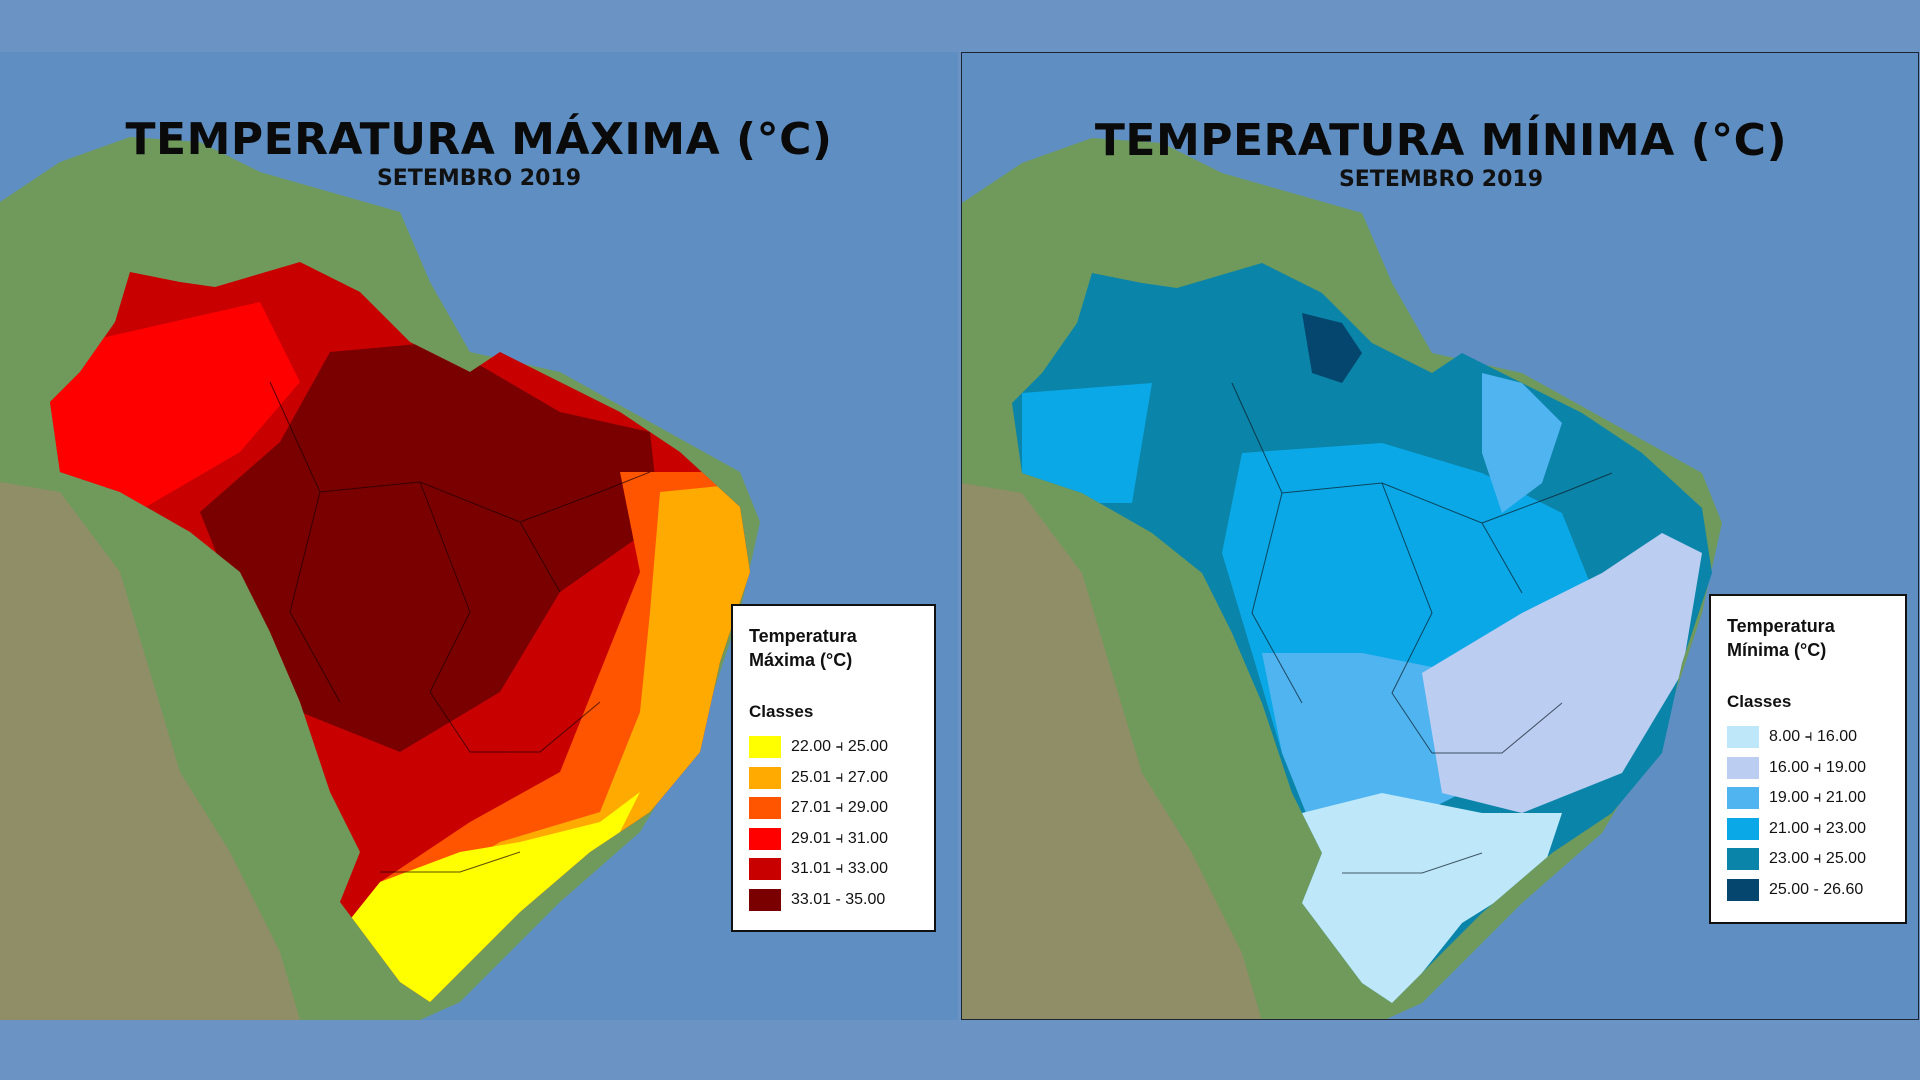 This screenshot has width=1920, height=1080. I want to click on legend-title-line2: Máxima (°C), so click(801, 660).